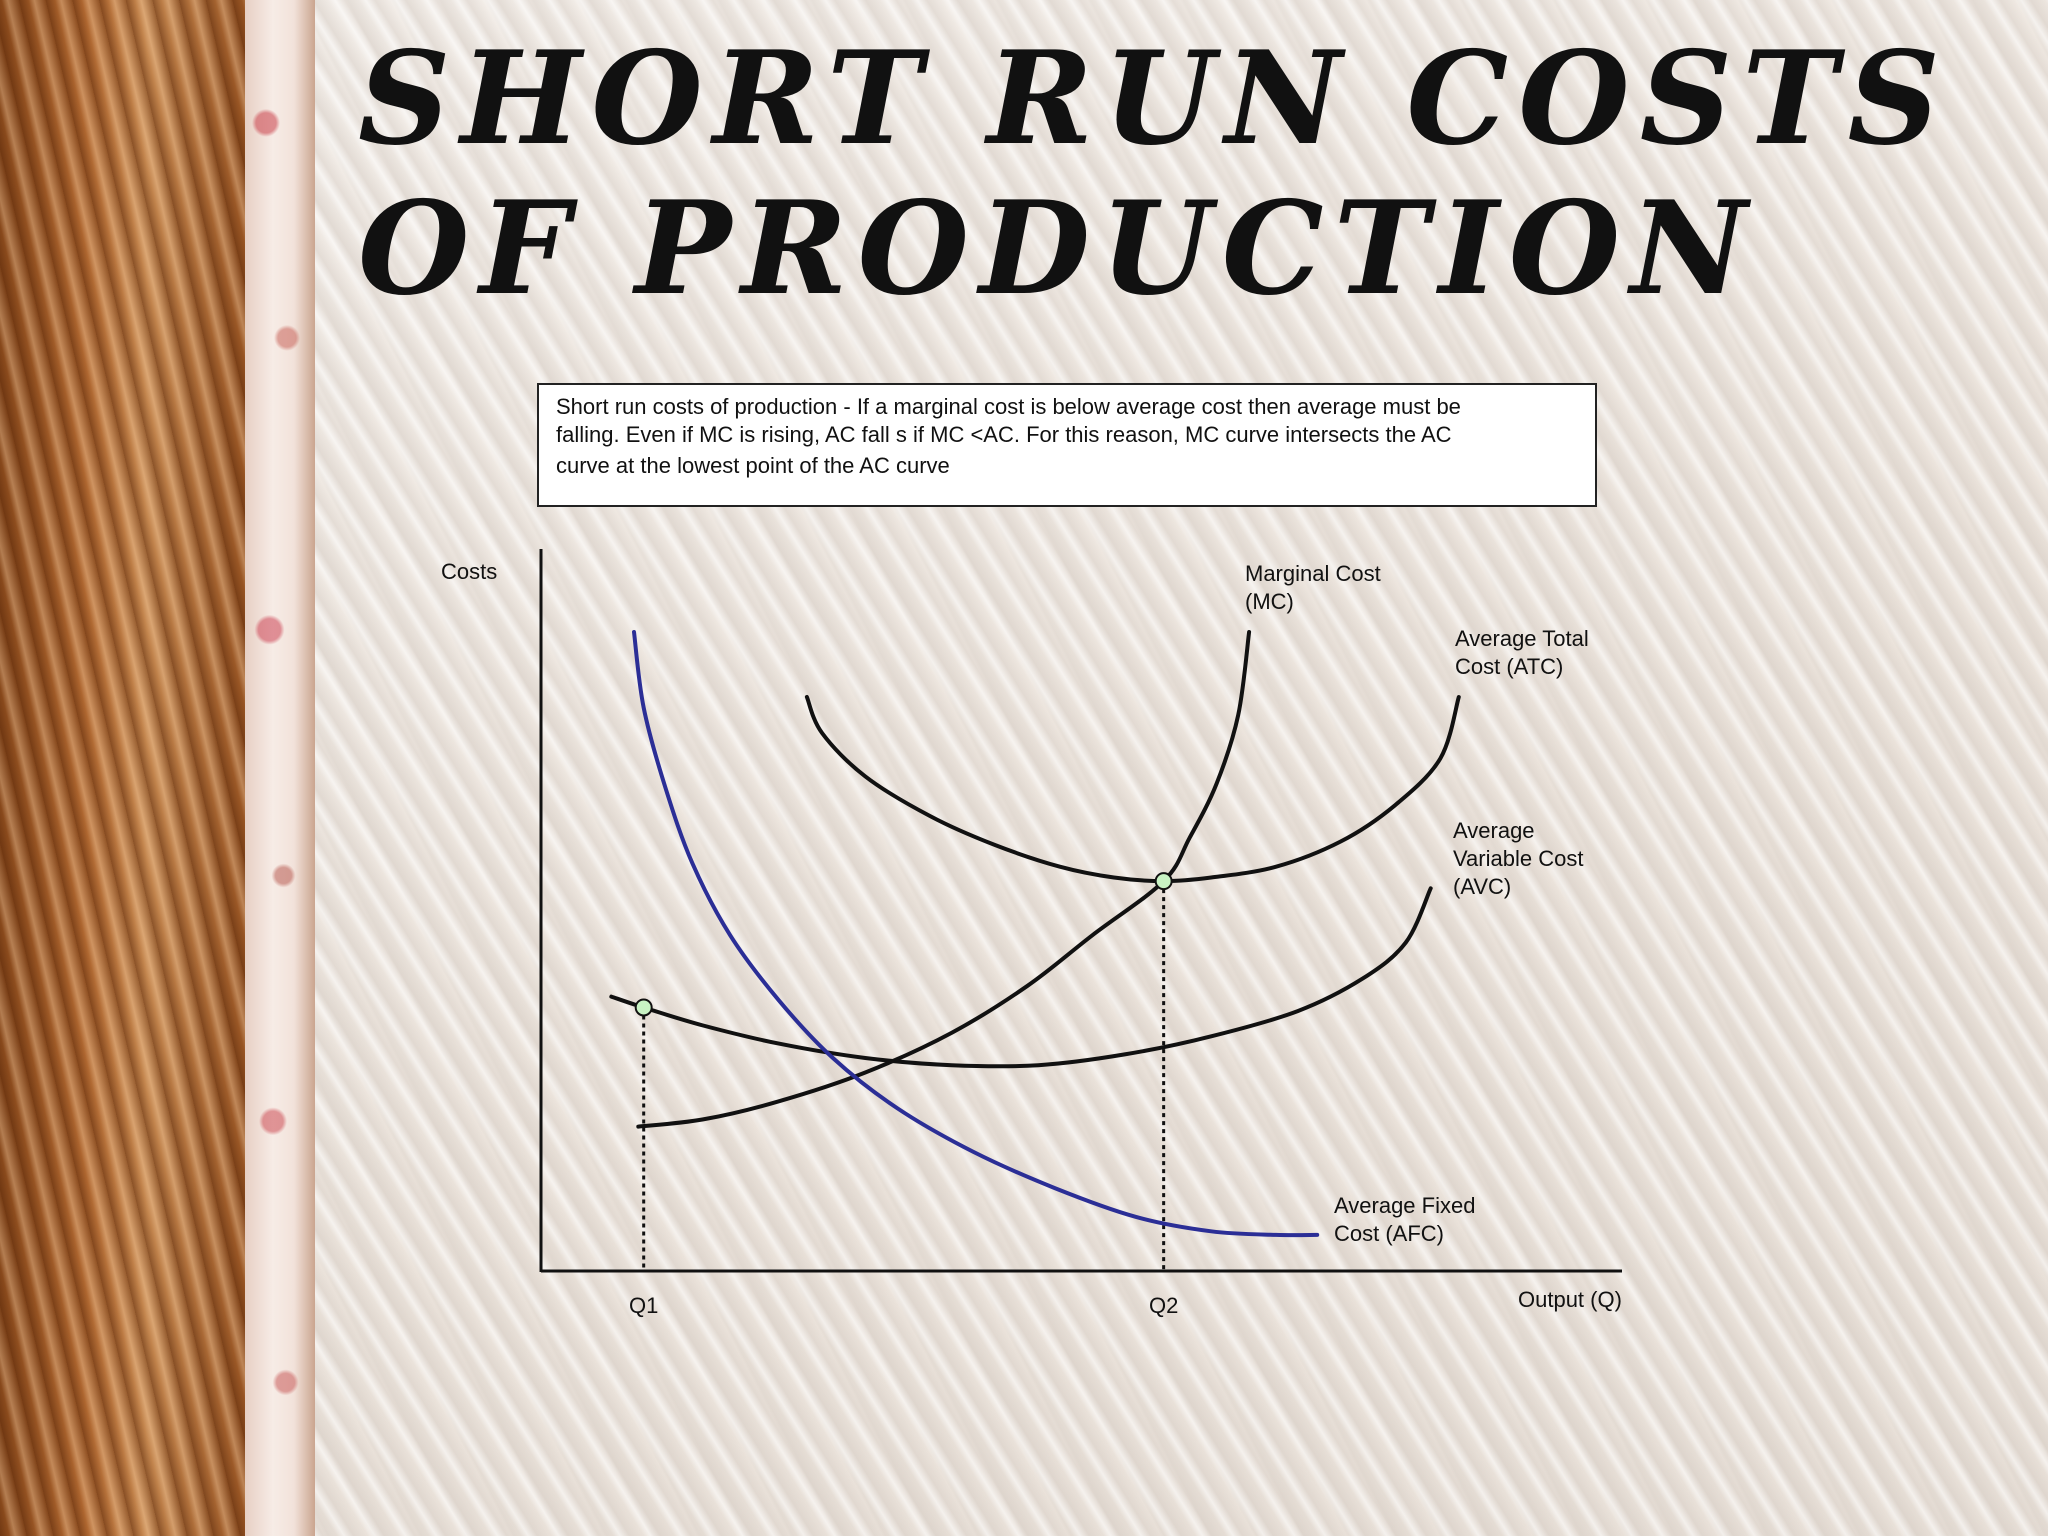 The height and width of the screenshot is (1536, 2048). I want to click on mc-curve, so click(944, 879).